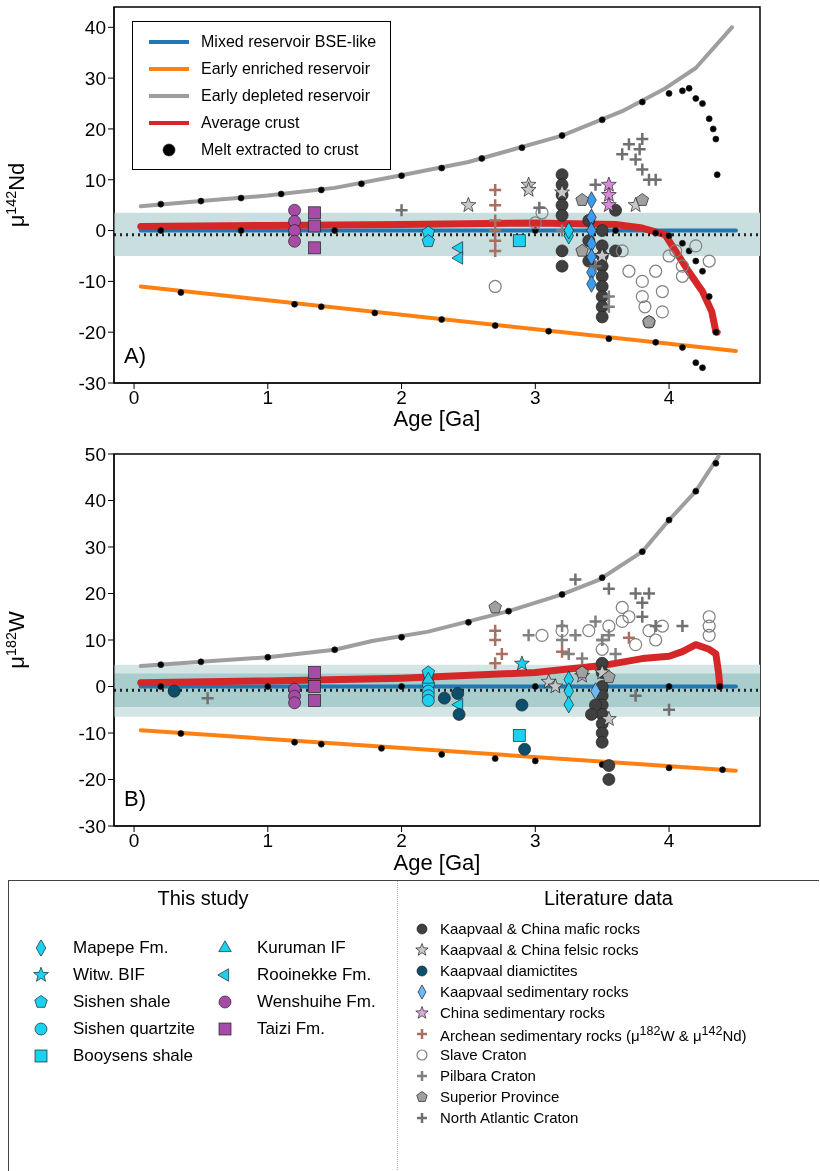 Image resolution: width=820 pixels, height=1171 pixels. What do you see at coordinates (314, 974) in the screenshot?
I see `legend-label: Rooinekke Fm.` at bounding box center [314, 974].